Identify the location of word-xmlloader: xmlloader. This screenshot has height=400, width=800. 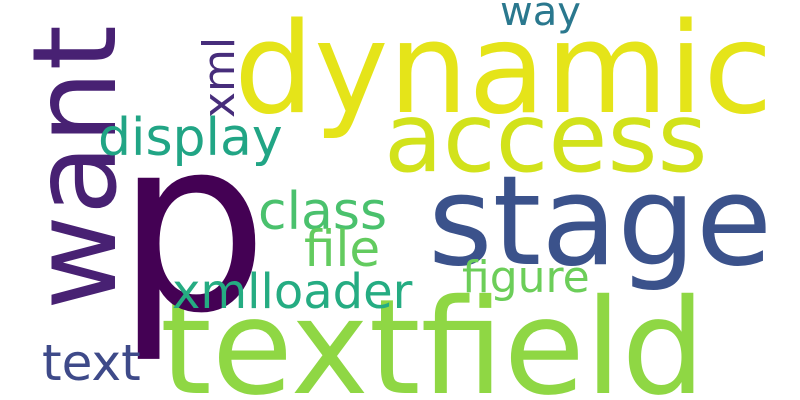
(292, 292).